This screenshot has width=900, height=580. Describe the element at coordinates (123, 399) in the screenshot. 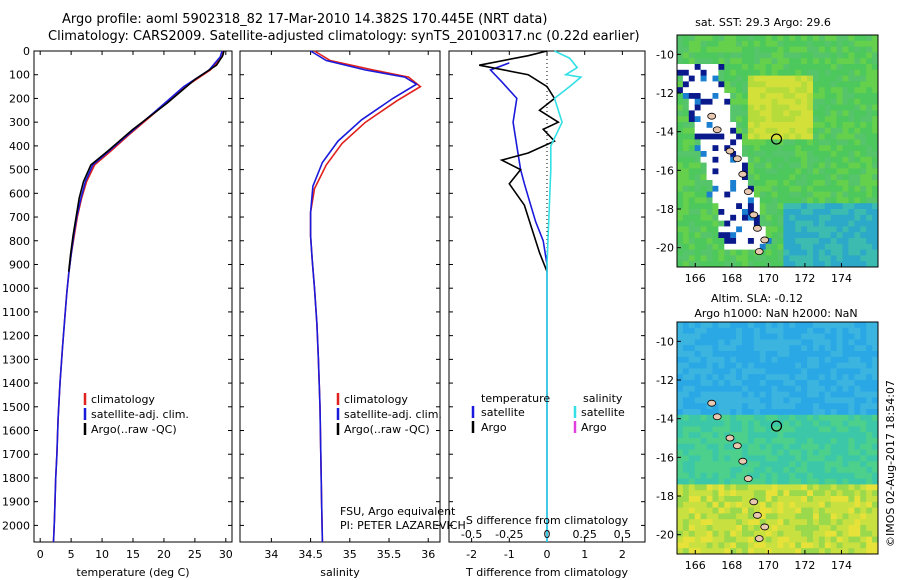

I see `temperature-legend-label: climatology` at that location.